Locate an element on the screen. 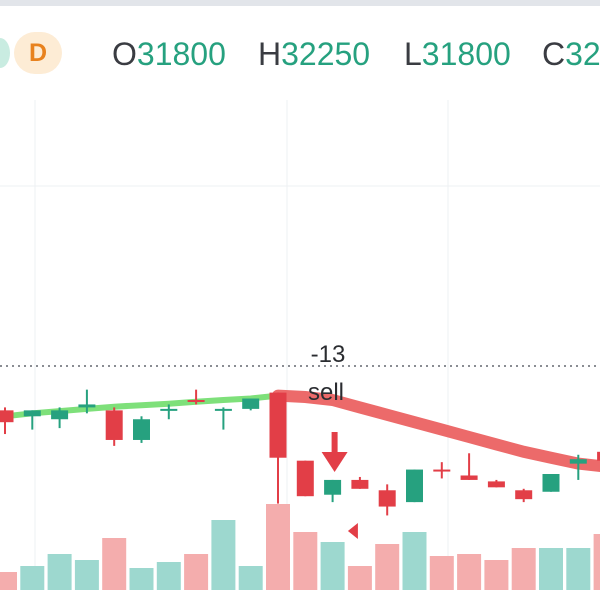 This screenshot has width=600, height=600. low-readout: L31800 is located at coordinates (457, 54).